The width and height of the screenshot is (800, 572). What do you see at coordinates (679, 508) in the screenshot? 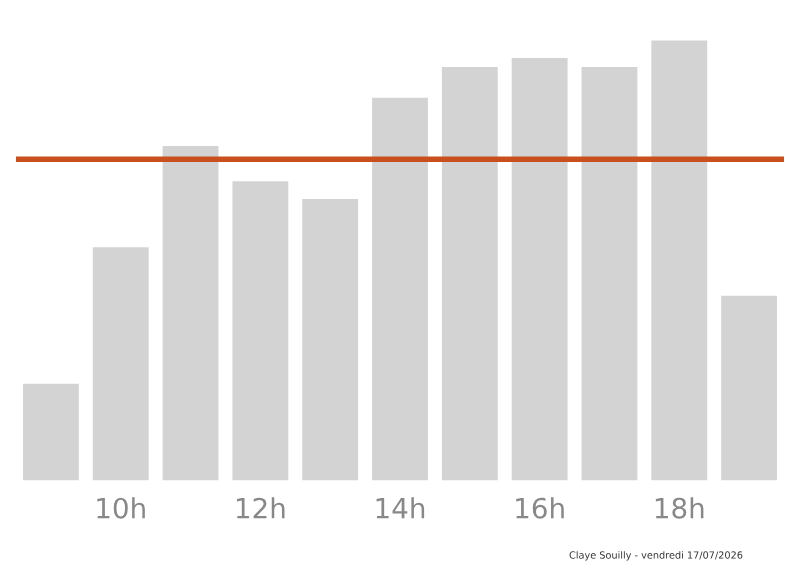
I see `x-tick-label: 18h` at bounding box center [679, 508].